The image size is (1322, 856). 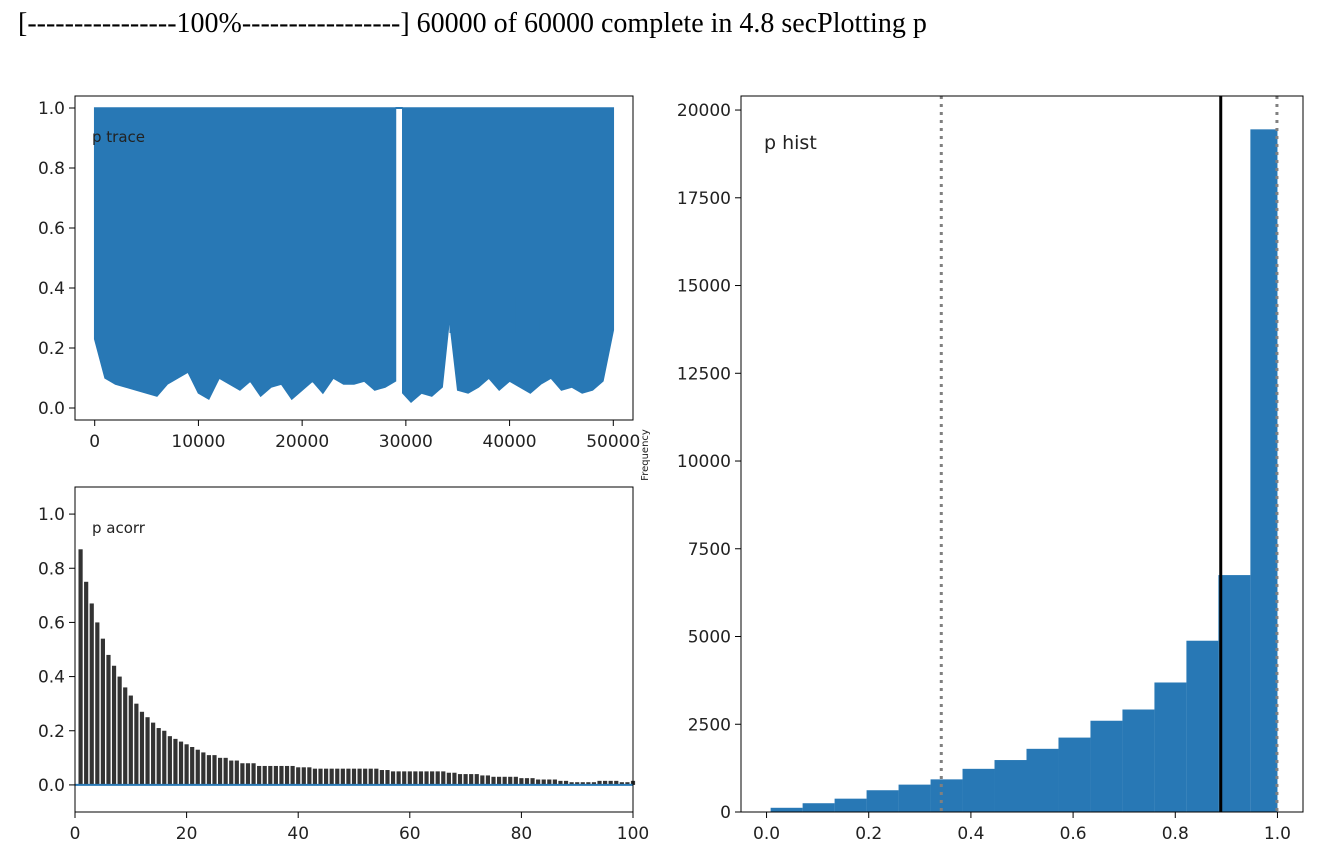 What do you see at coordinates (75, 834) in the screenshot?
I see `acorr-xtick-label: 0` at bounding box center [75, 834].